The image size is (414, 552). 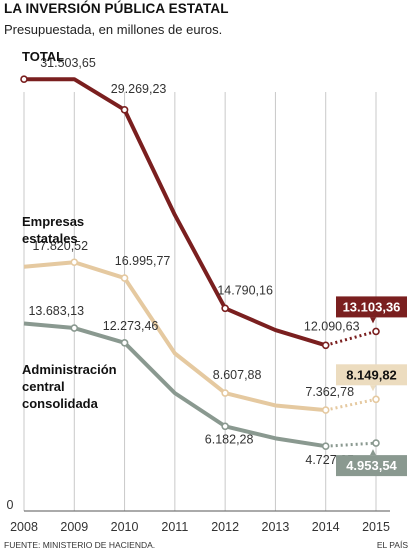 I want to click on footer-brand: EL PAÍS, so click(x=392, y=545).